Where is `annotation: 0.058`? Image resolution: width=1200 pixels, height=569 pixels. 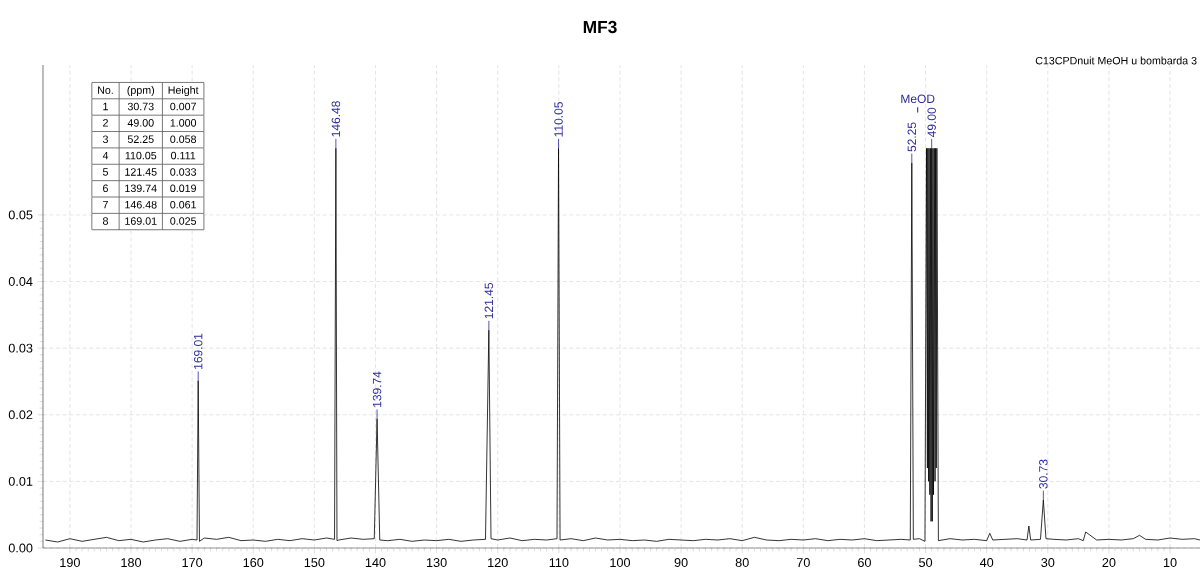
annotation: 0.058 is located at coordinates (183, 139).